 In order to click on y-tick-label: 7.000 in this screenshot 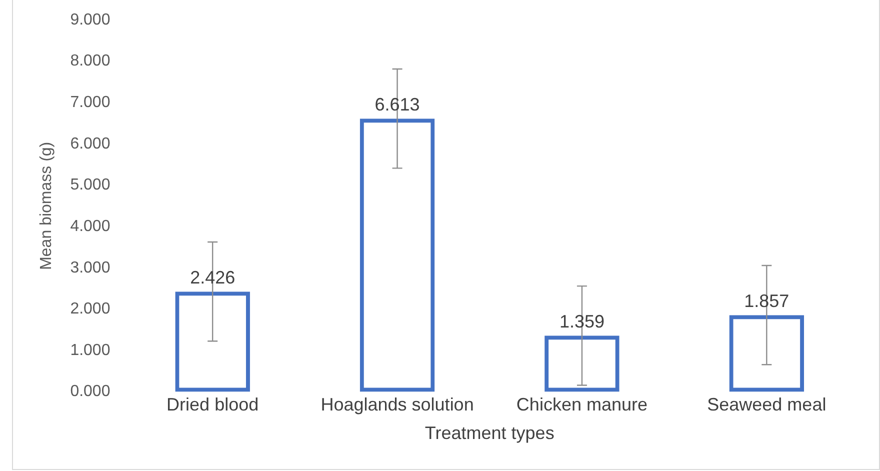, I will do `click(90, 103)`.